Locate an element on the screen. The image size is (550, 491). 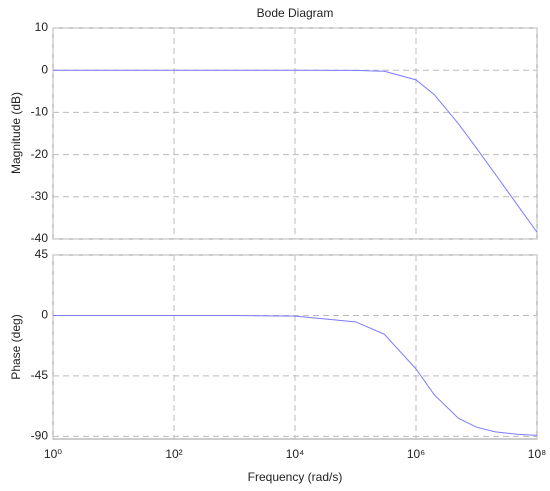
y-tick-label: -45 is located at coordinates (40, 375).